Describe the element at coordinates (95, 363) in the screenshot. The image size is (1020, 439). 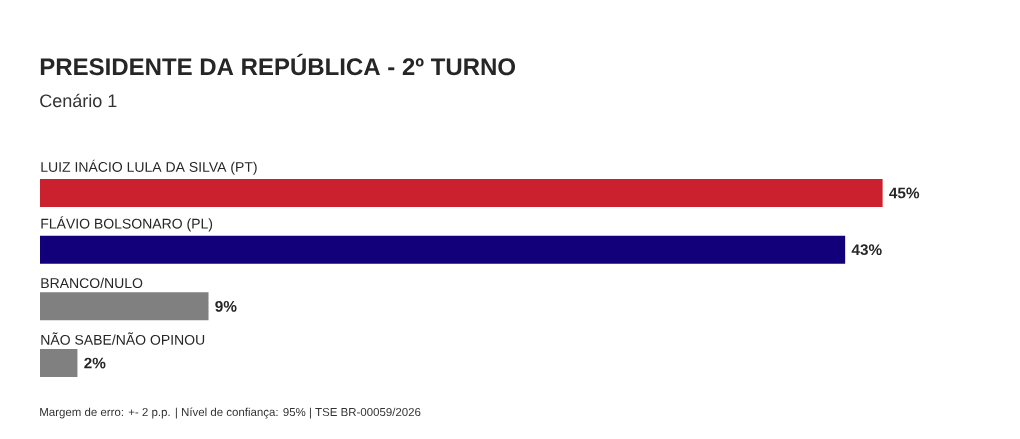
I see `data-label: 2%` at that location.